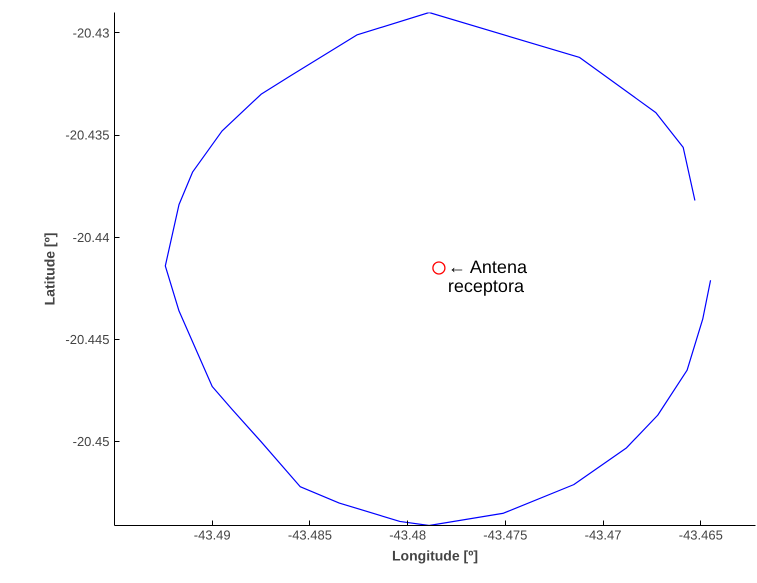 The width and height of the screenshot is (757, 583). Describe the element at coordinates (407, 535) in the screenshot. I see `x-tick-label: -43.48` at that location.